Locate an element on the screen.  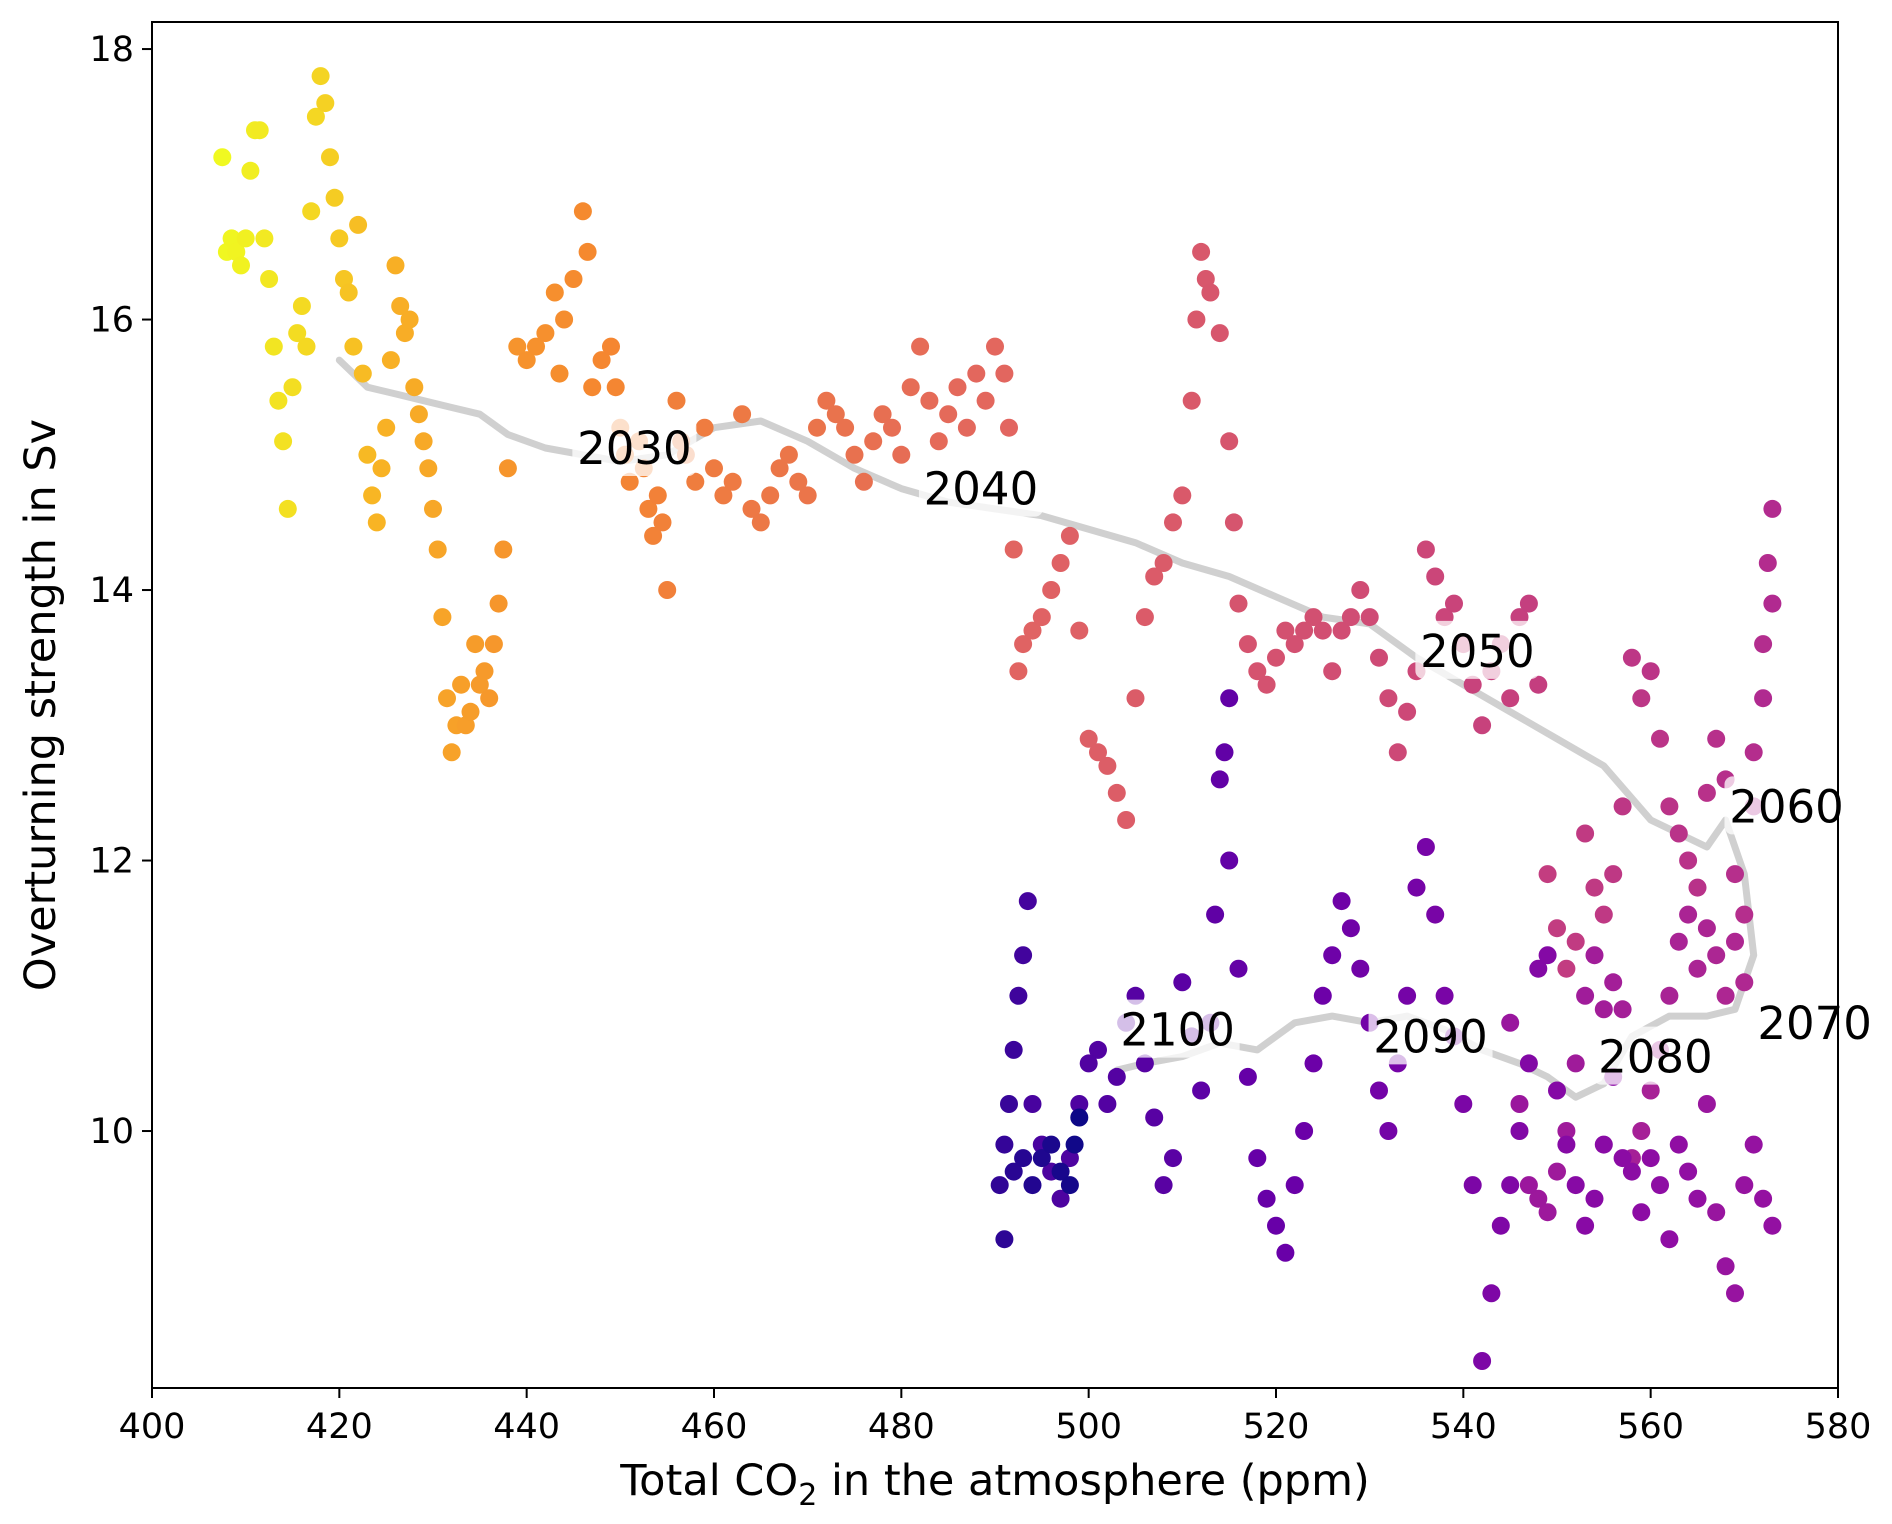
x-axis-ticks: 400 420 440 460 480 500 520 540 560 580 is located at coordinates (995, 1417).